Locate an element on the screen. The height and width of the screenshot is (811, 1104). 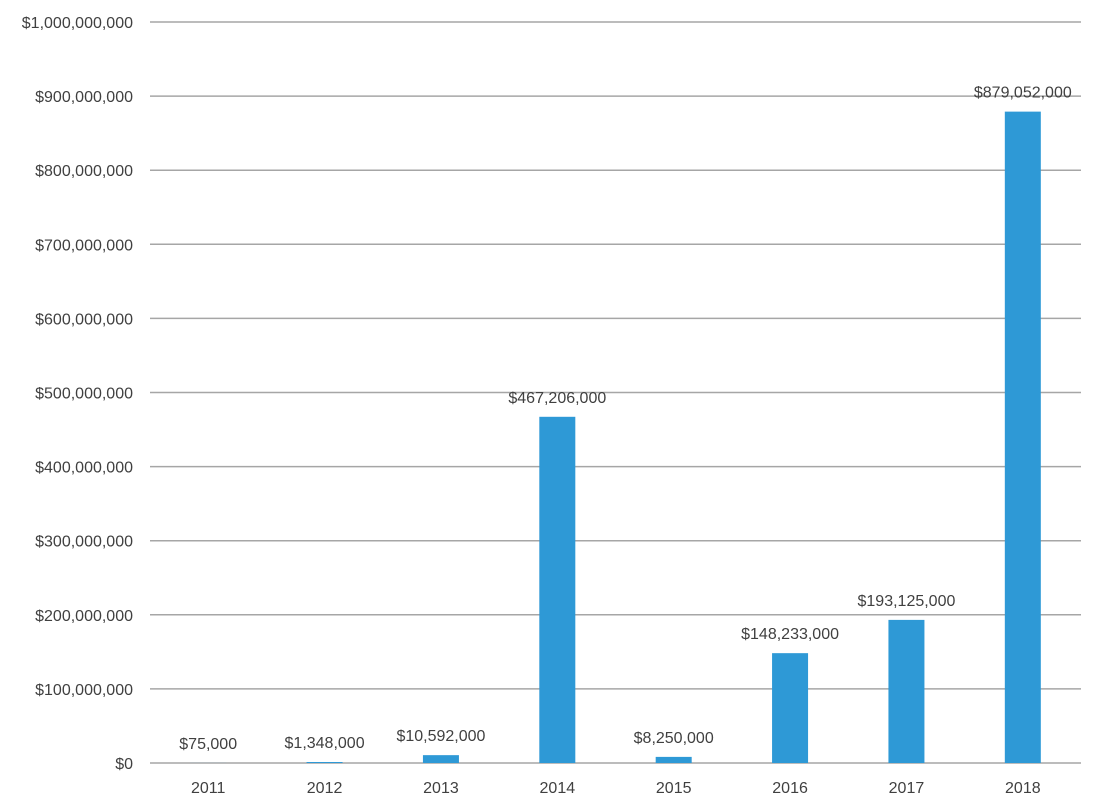
data-label: $148,233,000 is located at coordinates (790, 634).